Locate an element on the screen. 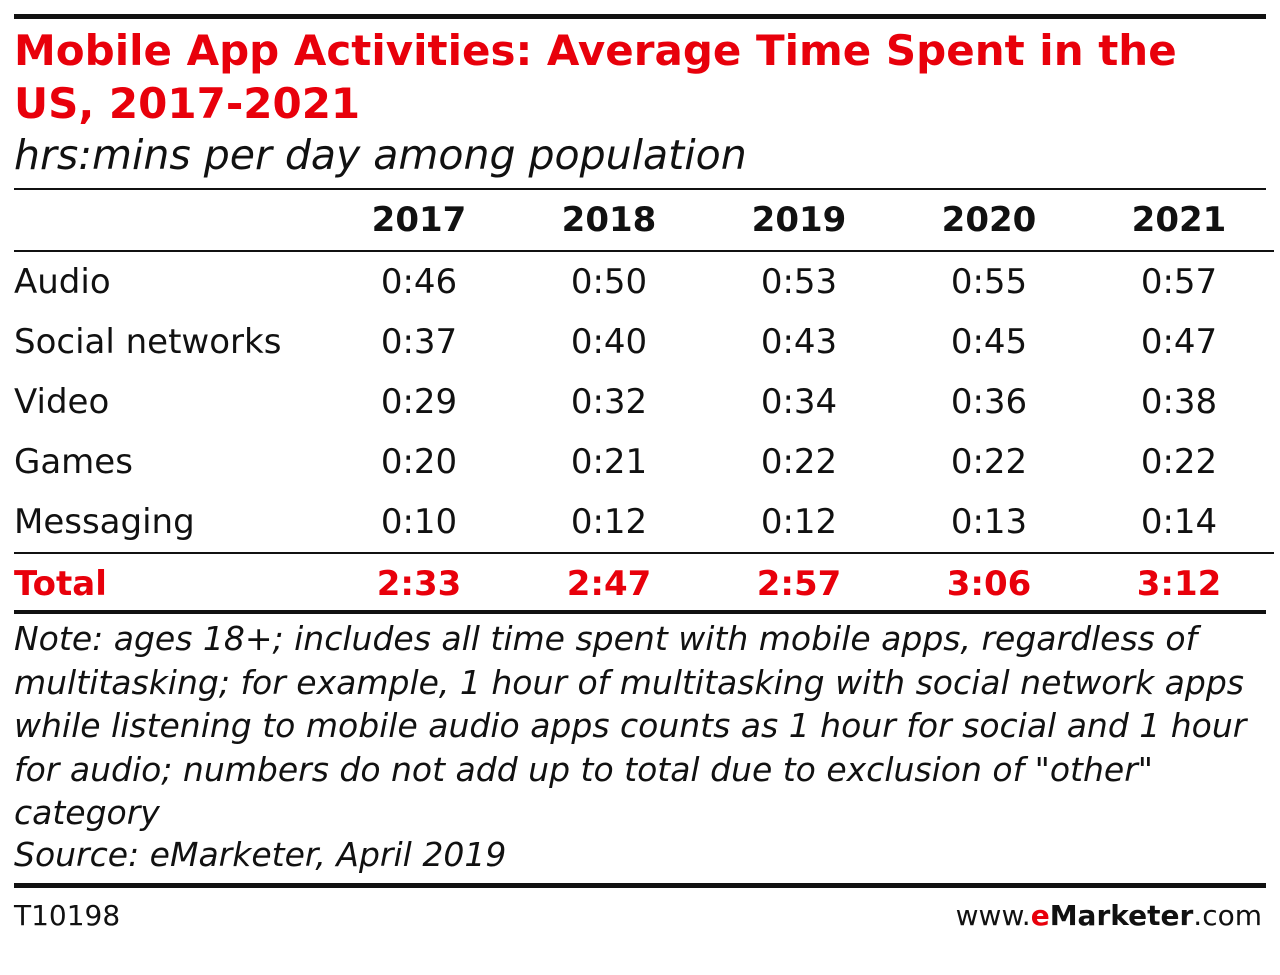  cell-messaging-2017: 0:10 is located at coordinates (419, 522).